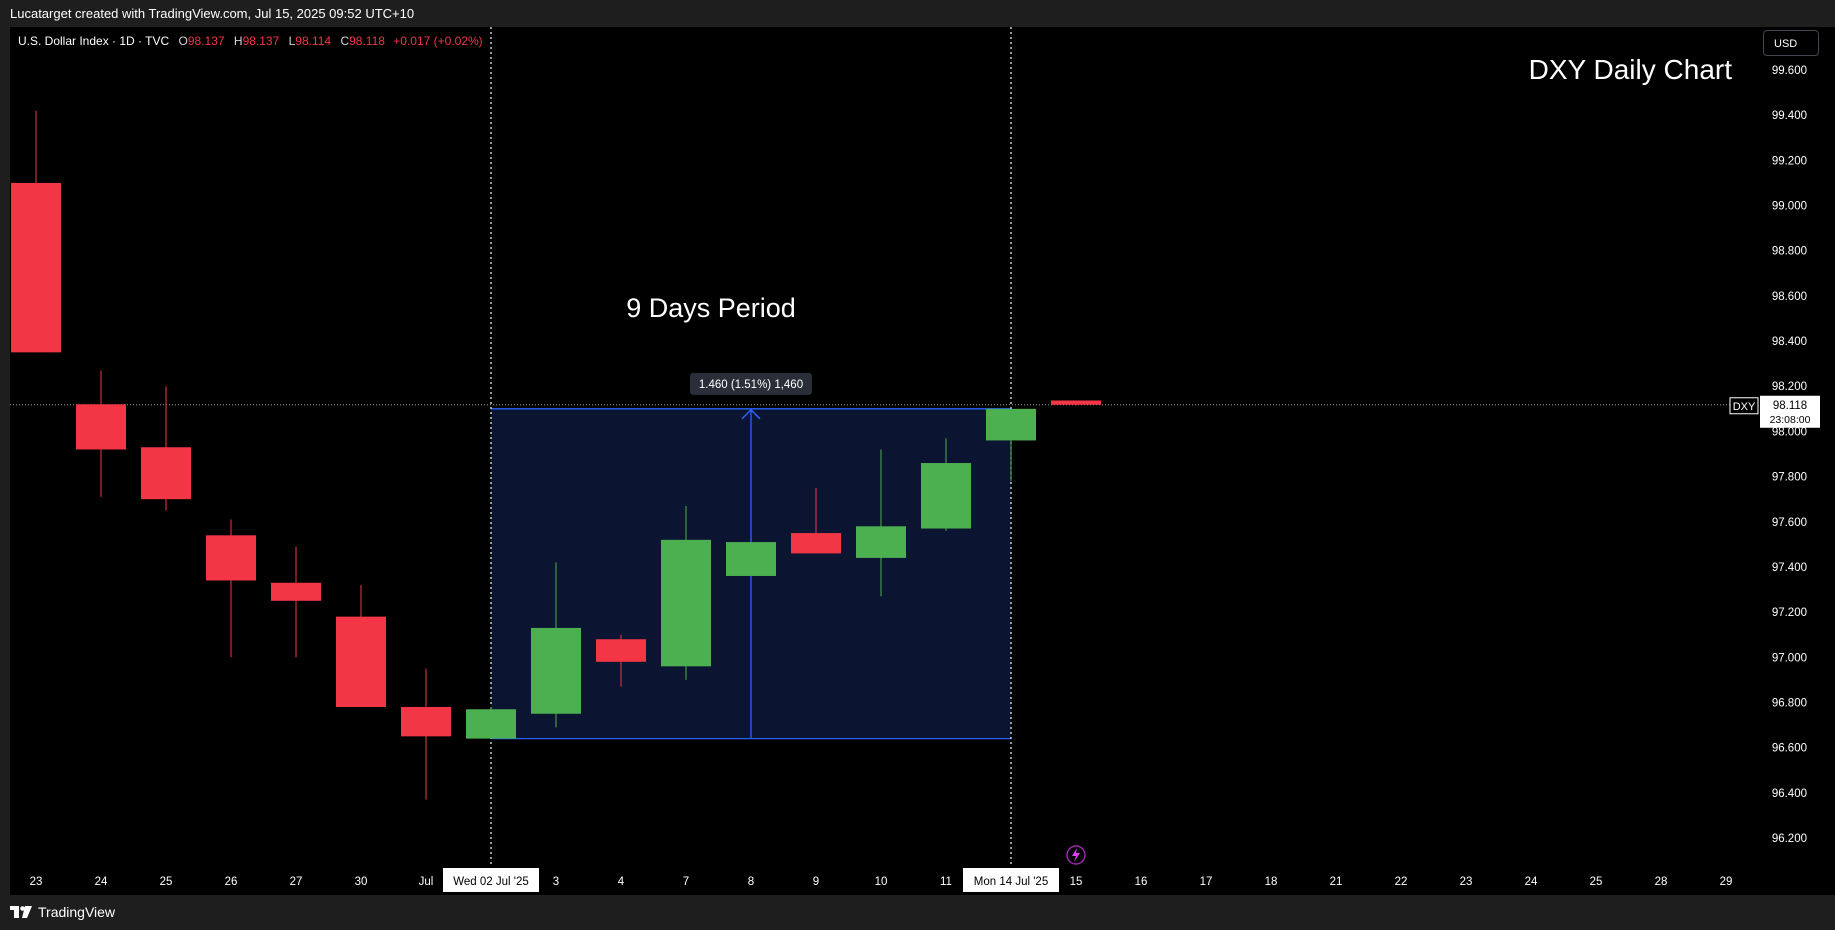  I want to click on y-tick-label: 96.600, so click(1789, 749).